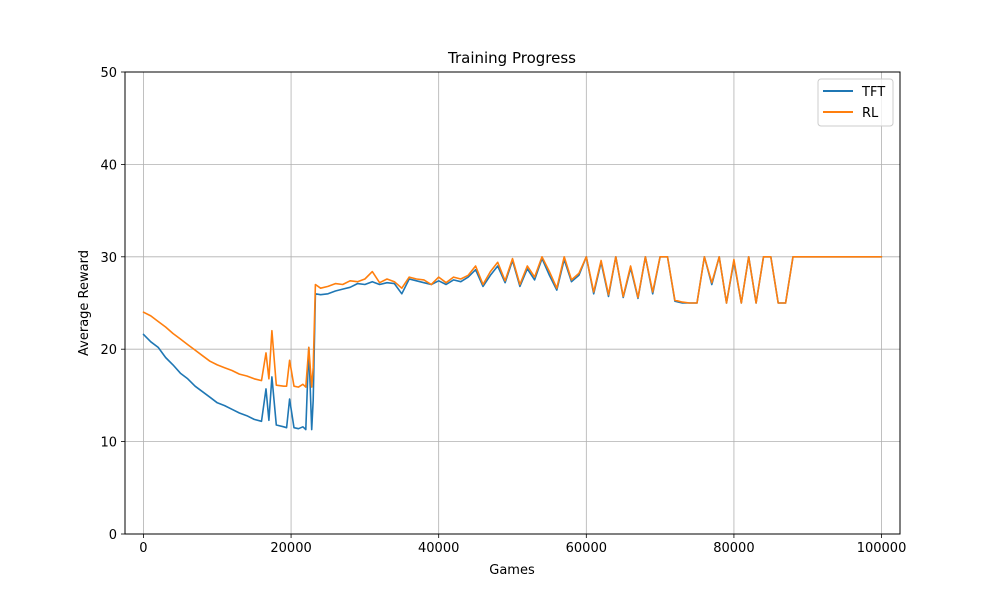  I want to click on x-tick-label: 0, so click(143, 548).